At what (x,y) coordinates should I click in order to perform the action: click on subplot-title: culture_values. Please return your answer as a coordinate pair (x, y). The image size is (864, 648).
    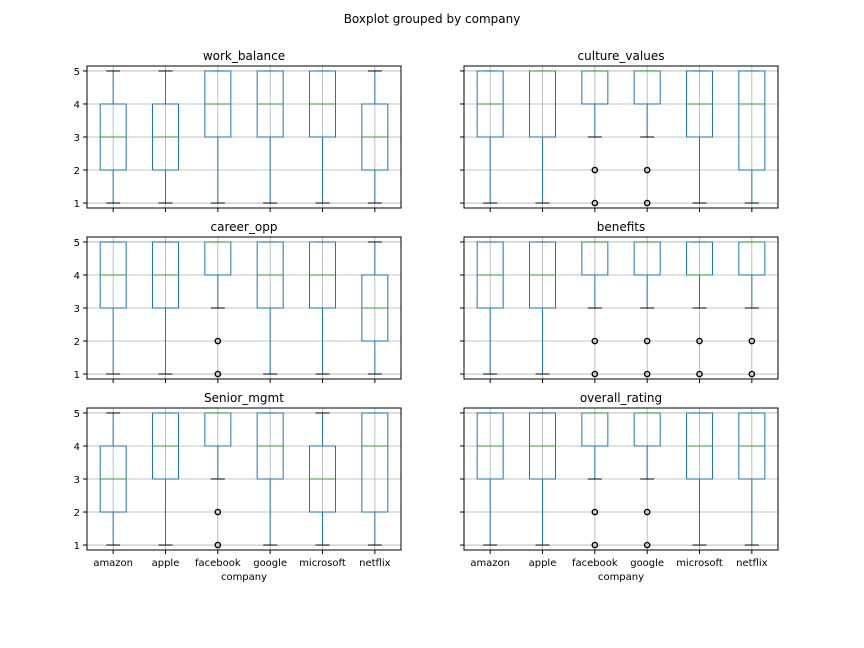
    Looking at the image, I should click on (621, 56).